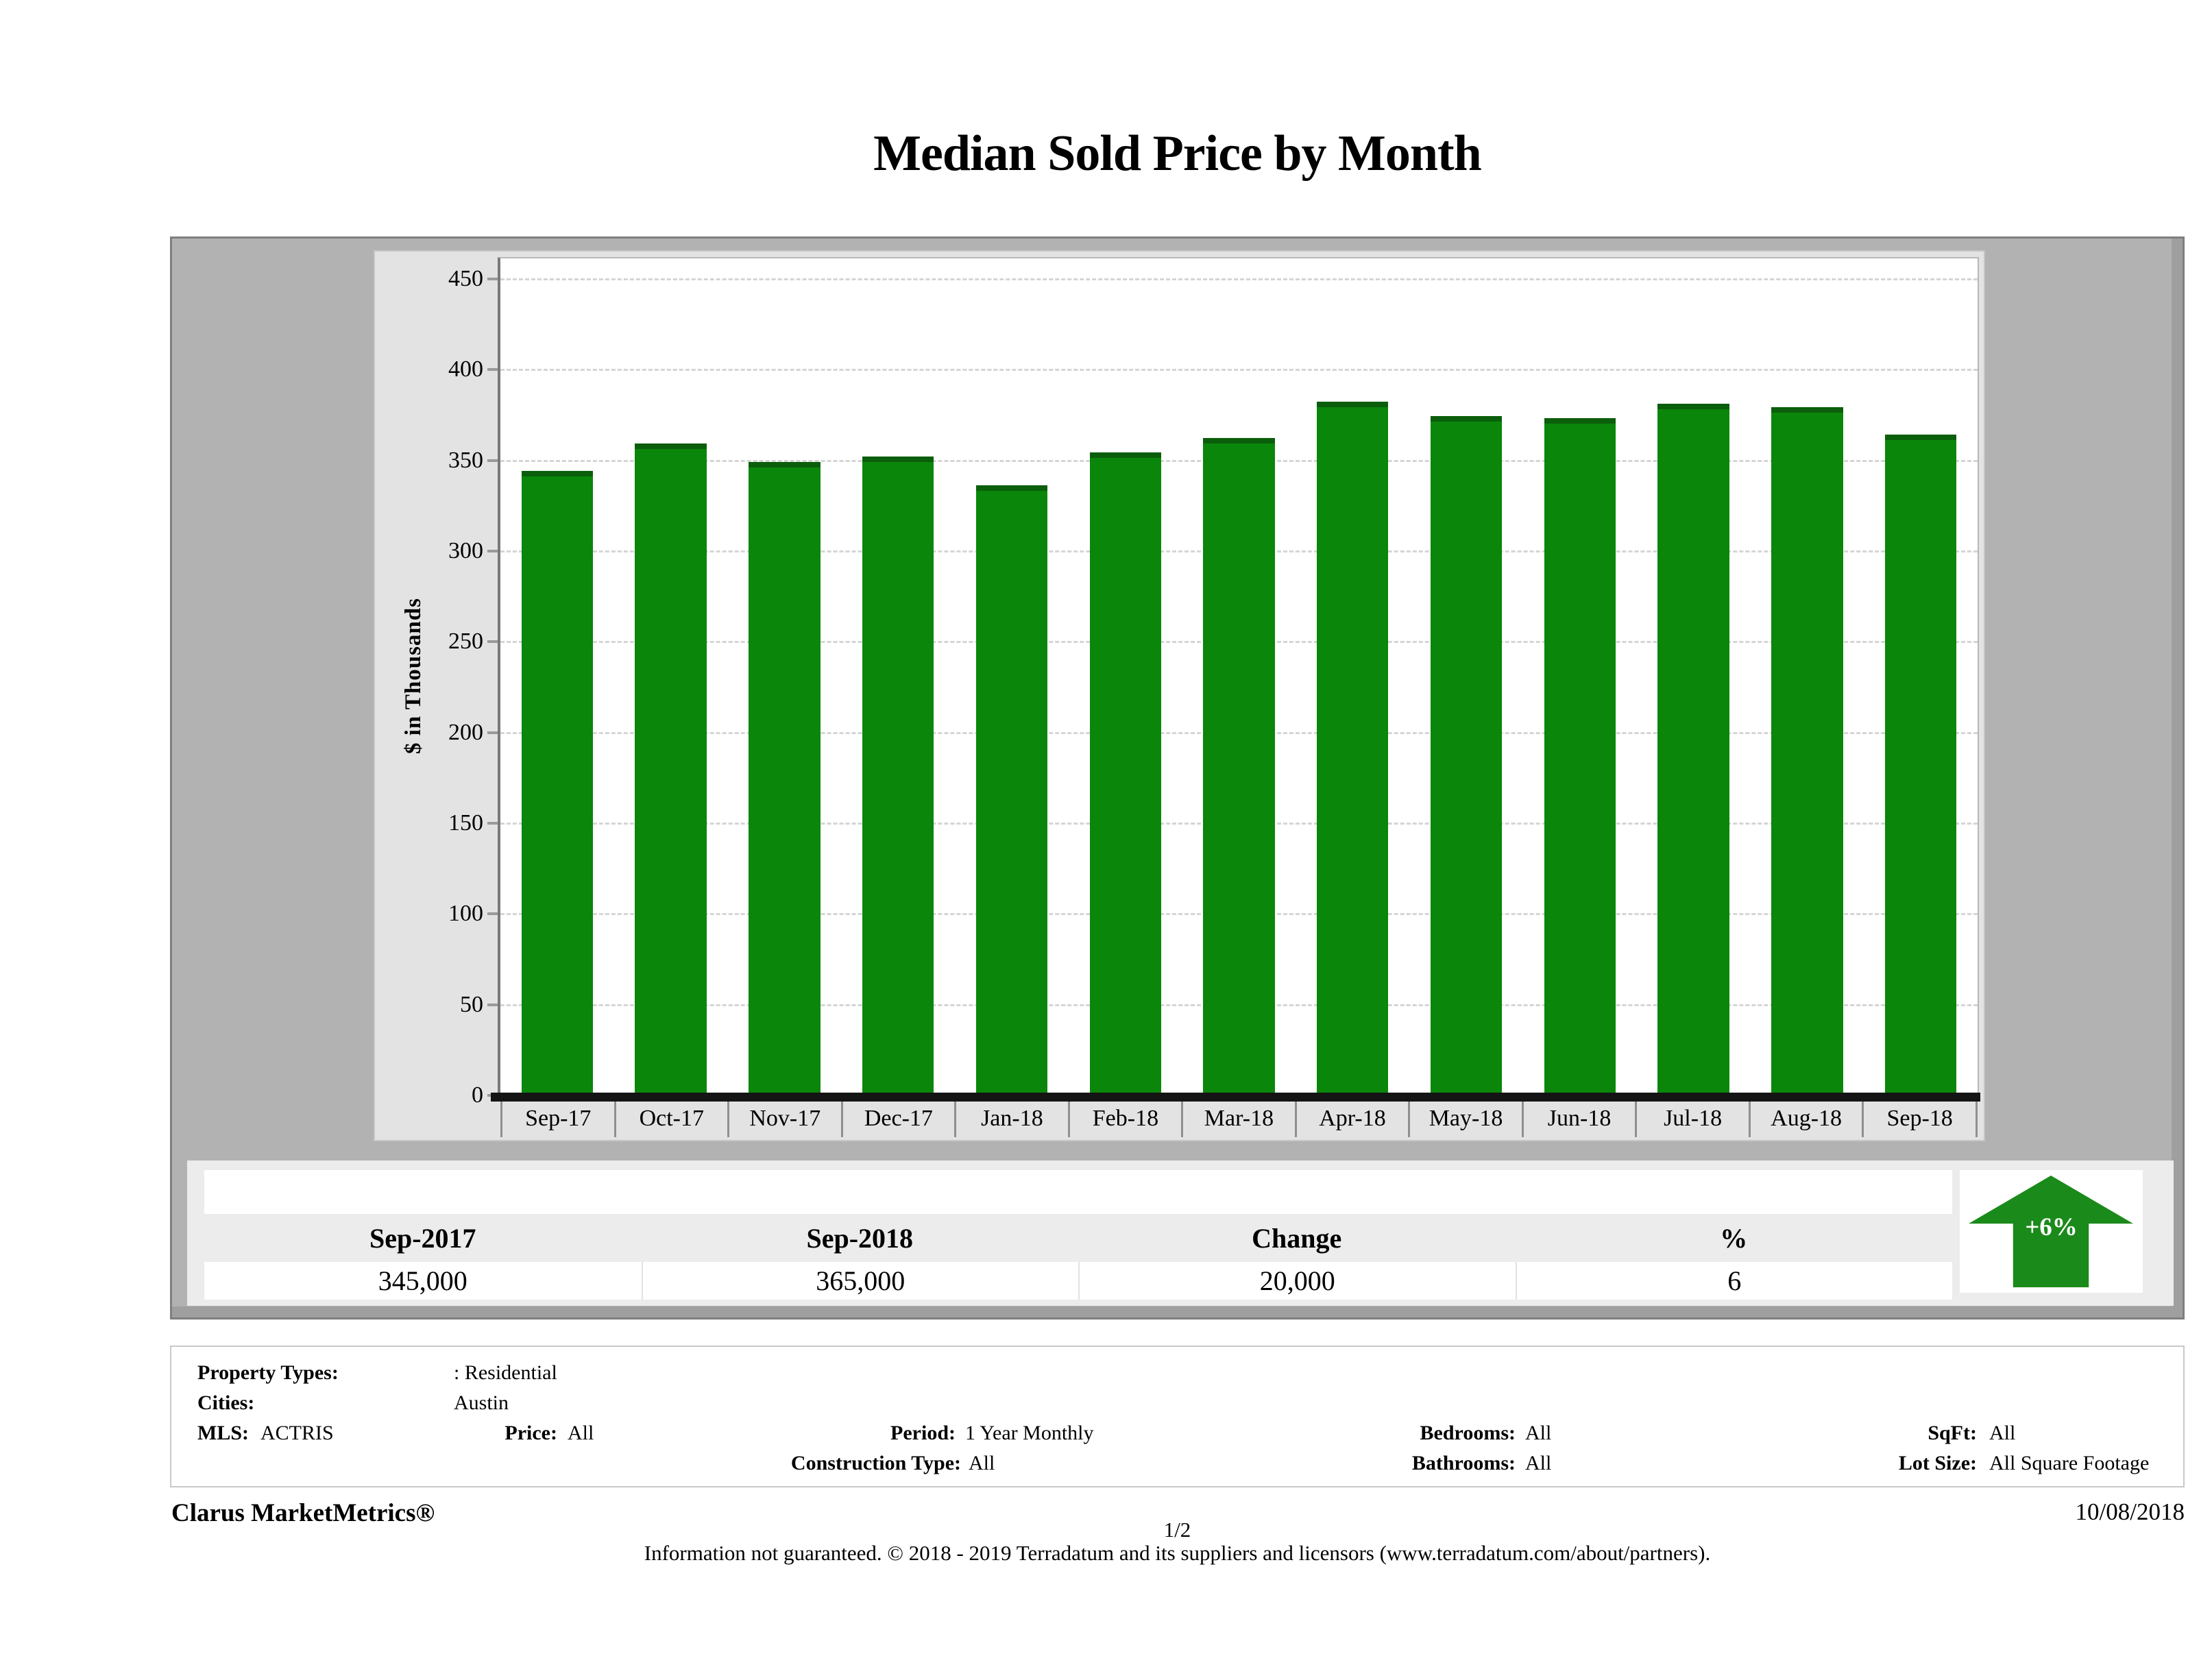 This screenshot has height=1678, width=2212. I want to click on price-value: All, so click(581, 1433).